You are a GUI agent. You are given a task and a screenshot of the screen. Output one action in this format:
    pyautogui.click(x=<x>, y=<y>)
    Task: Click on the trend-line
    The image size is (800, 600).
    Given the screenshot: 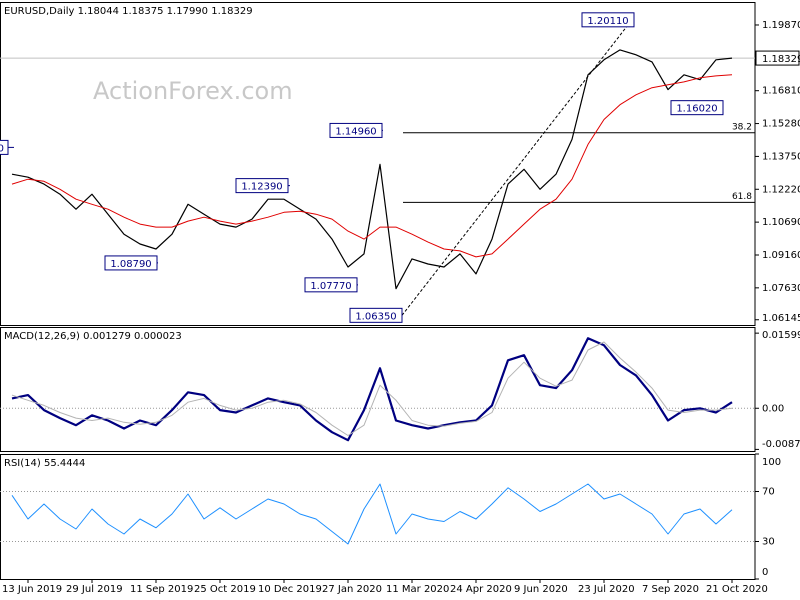 What is the action you would take?
    pyautogui.click(x=517, y=167)
    